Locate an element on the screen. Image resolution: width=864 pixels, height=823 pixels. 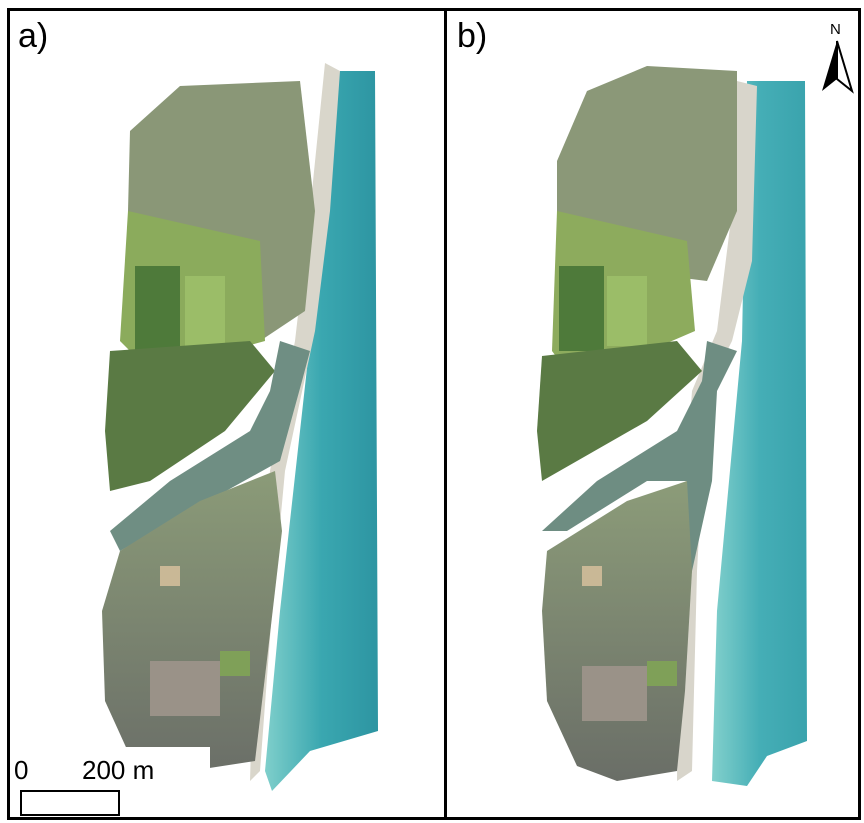
scale-end-label: 200 m is located at coordinates (118, 770).